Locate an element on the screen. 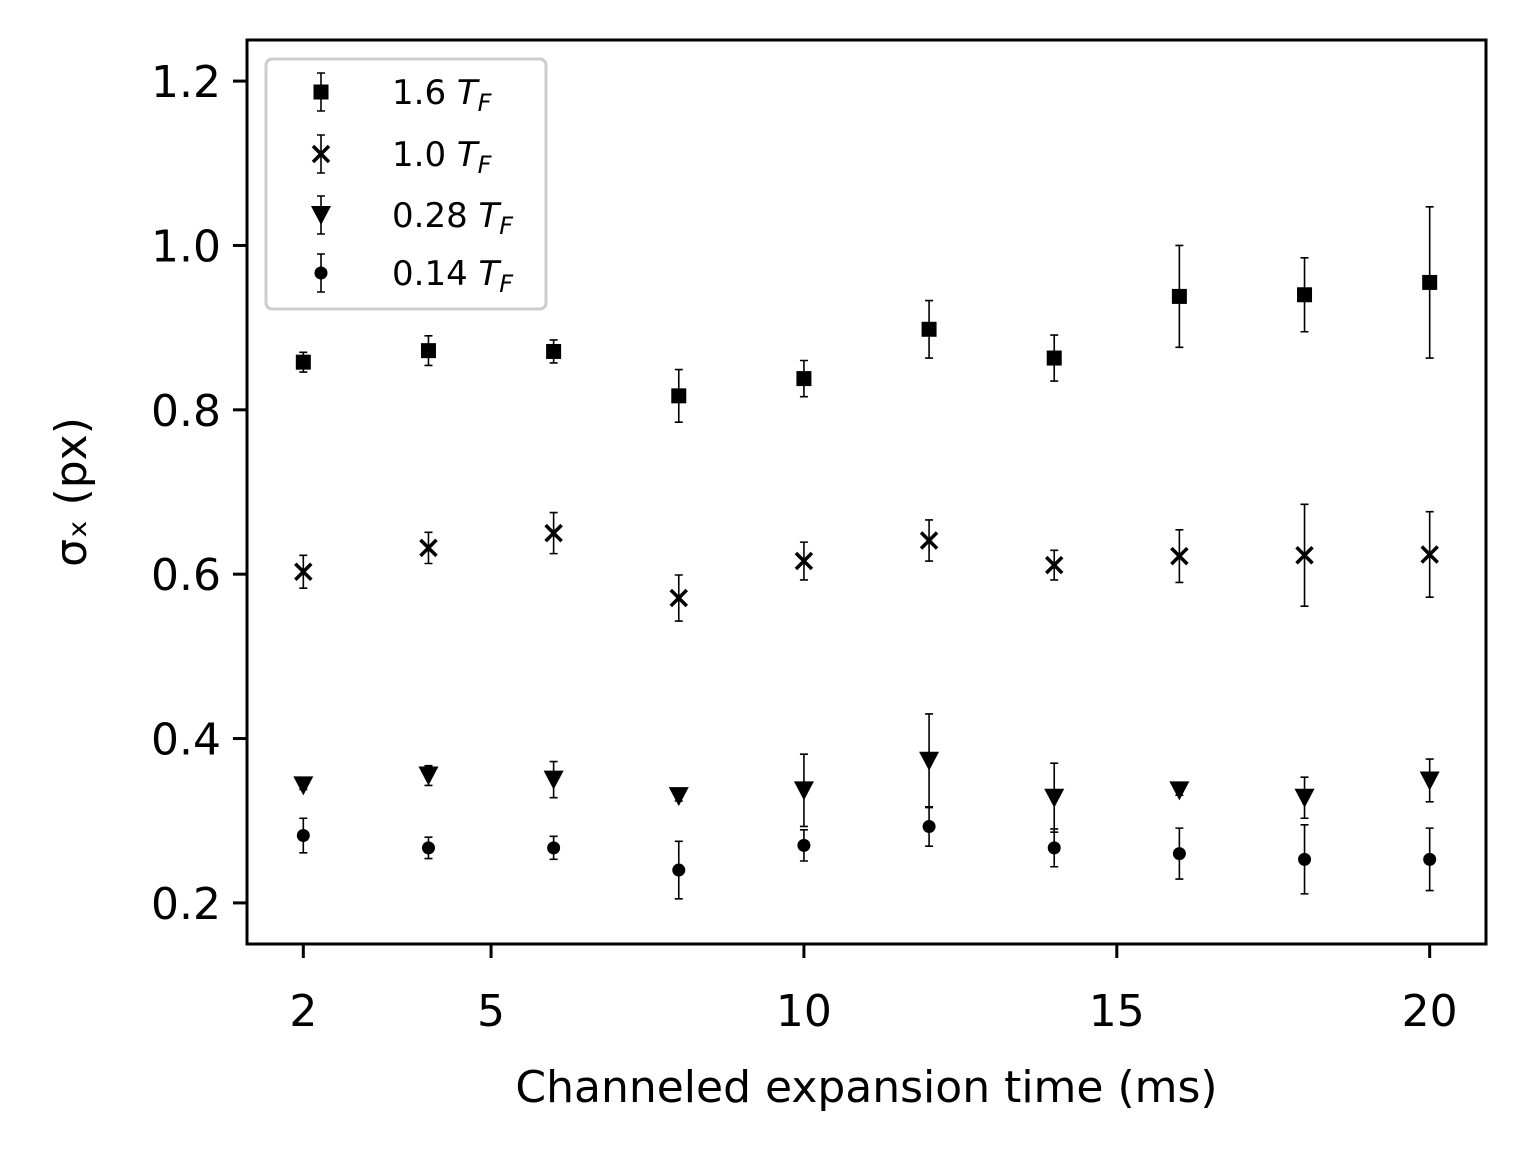 The height and width of the screenshot is (1155, 1527). legend-label: 0.28 TF is located at coordinates (453, 218).